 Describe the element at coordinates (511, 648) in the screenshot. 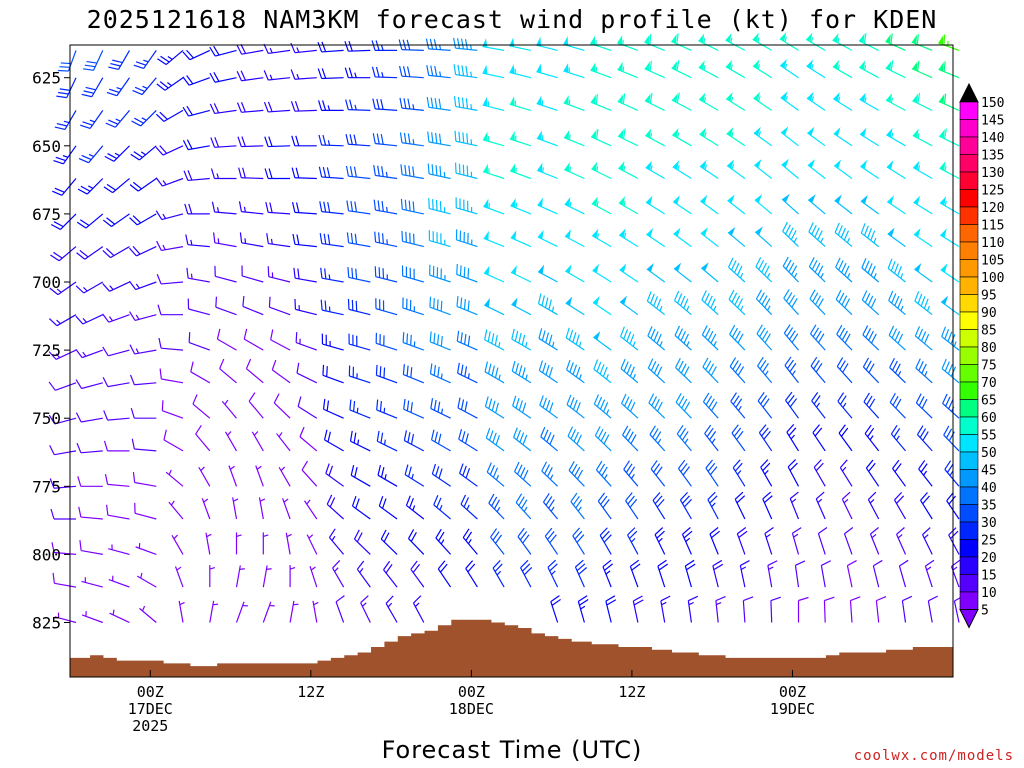

I see `terrain-fill` at that location.